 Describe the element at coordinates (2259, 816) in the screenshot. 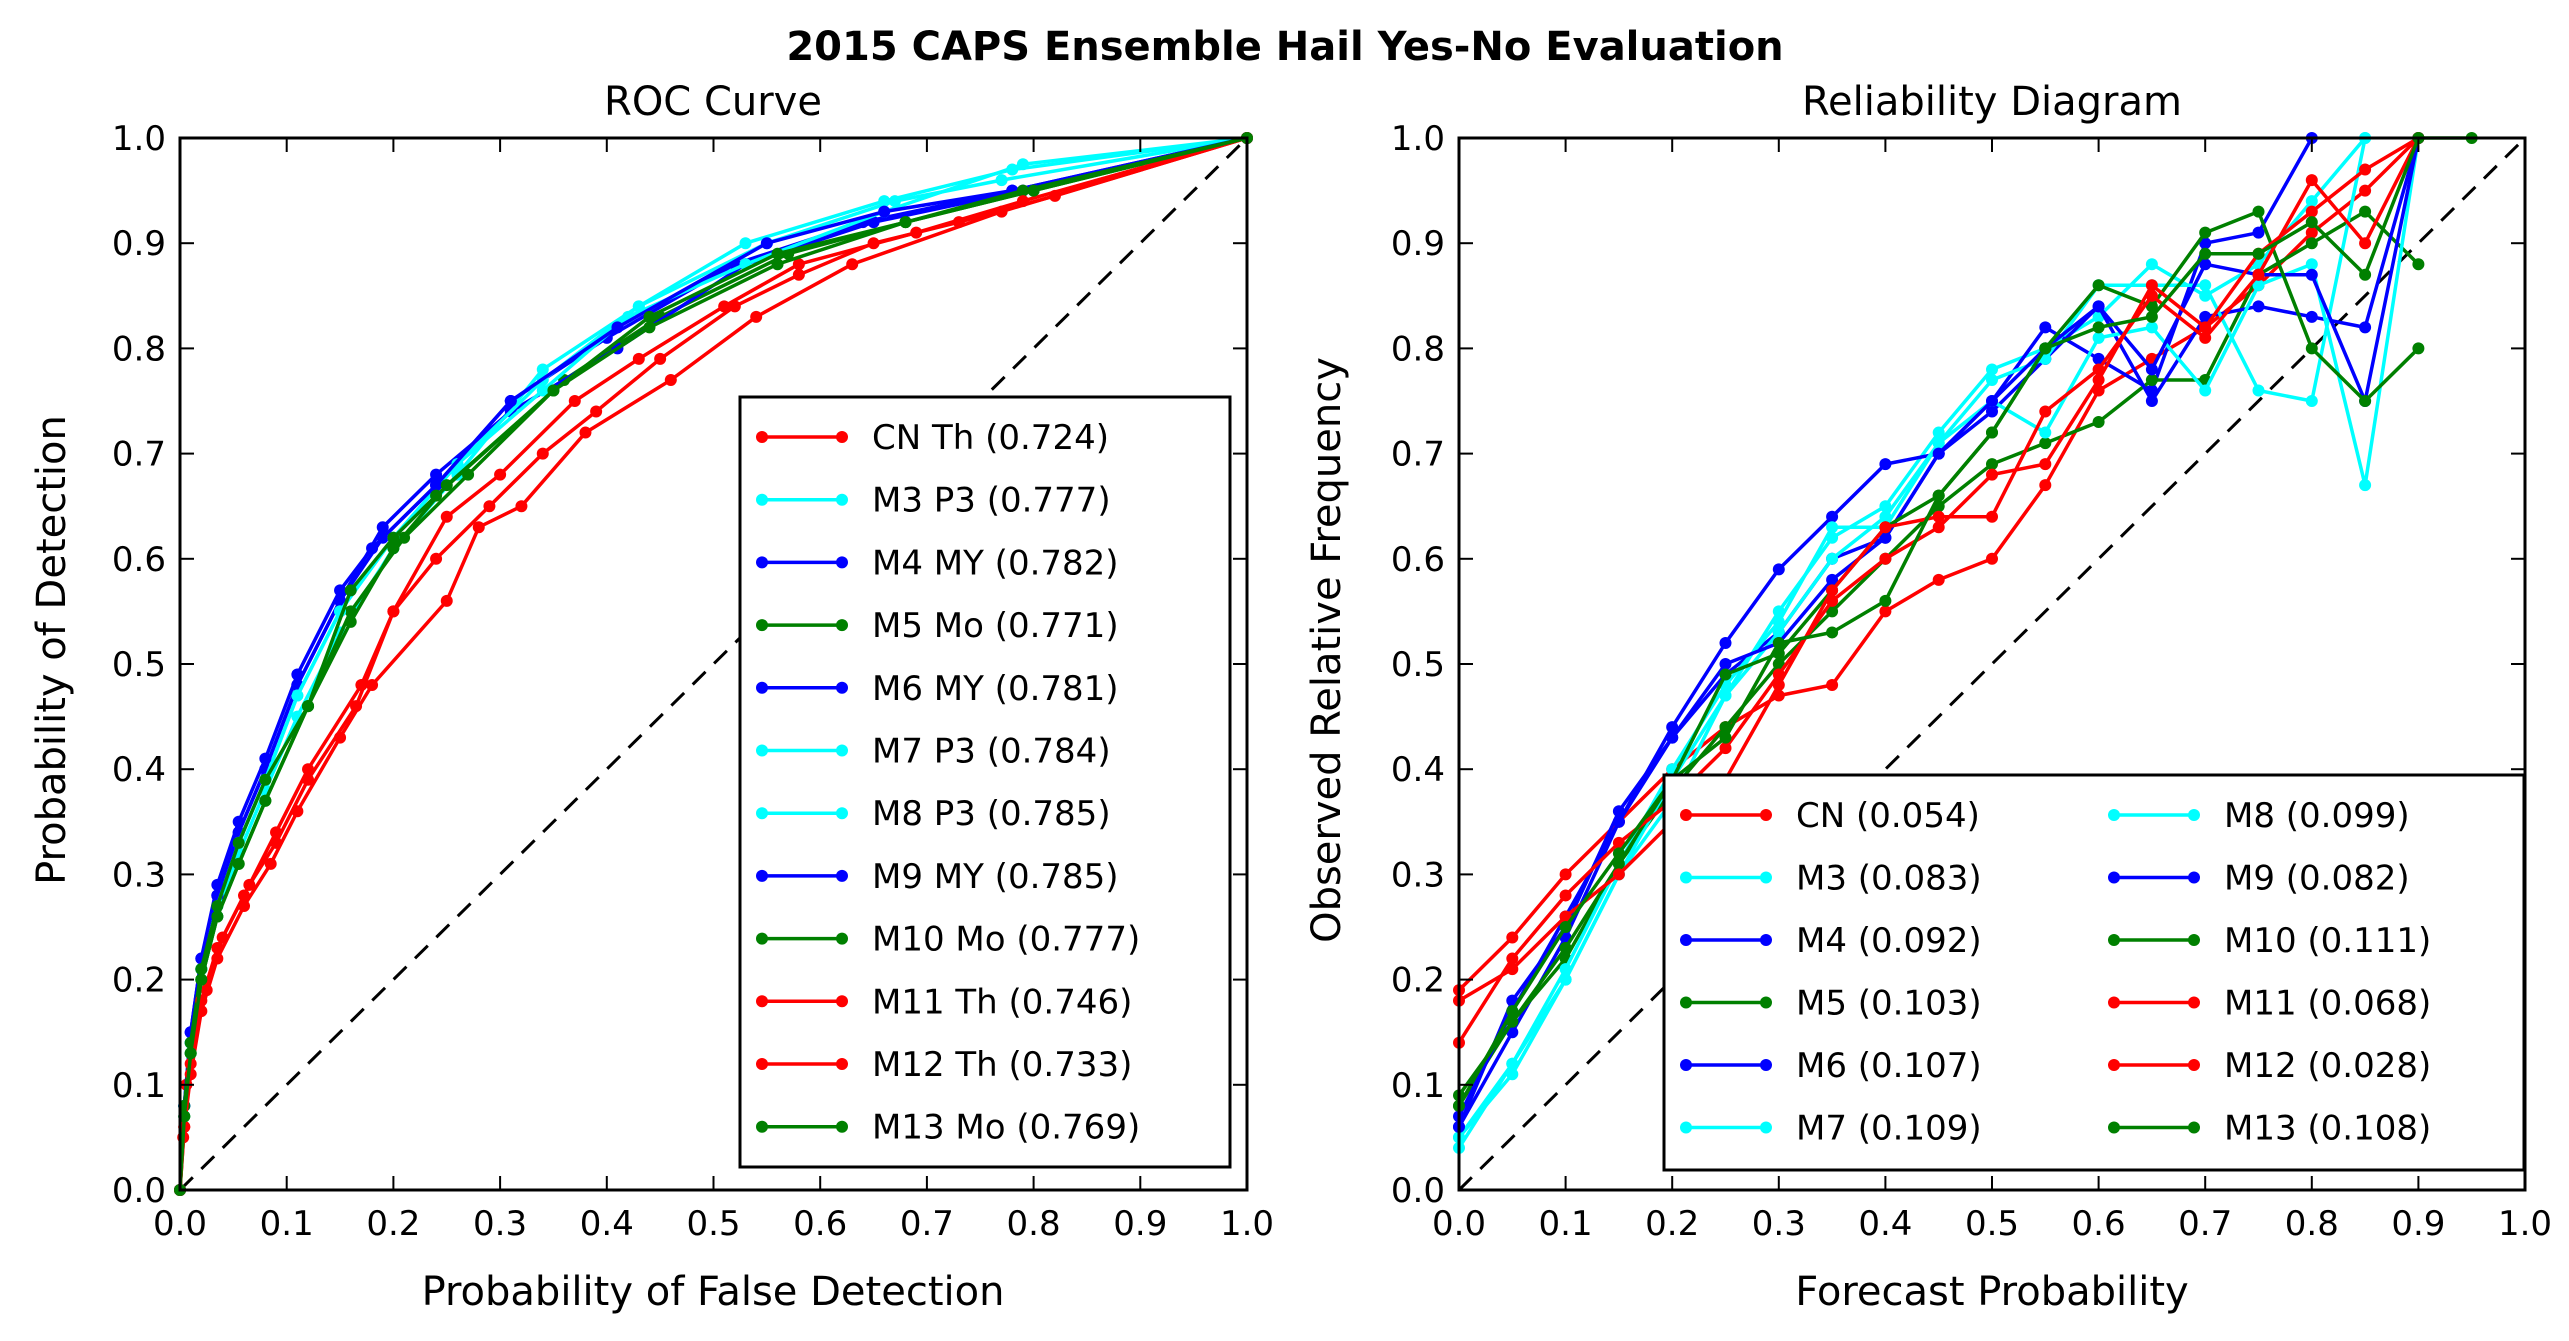

I see `reliability-legend-item: M8 (0.099)` at that location.